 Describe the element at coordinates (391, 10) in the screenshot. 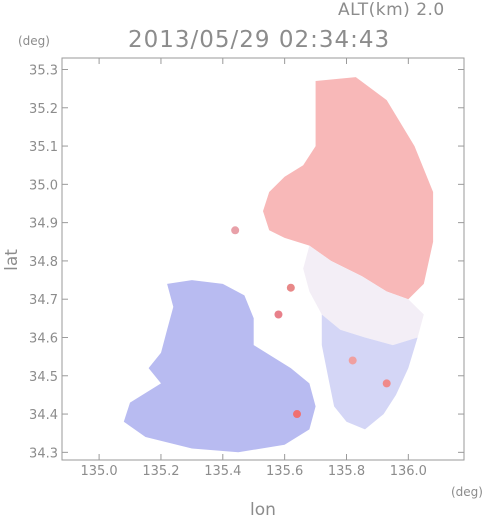

I see `altitude-label: ALT(km) 2.0` at that location.